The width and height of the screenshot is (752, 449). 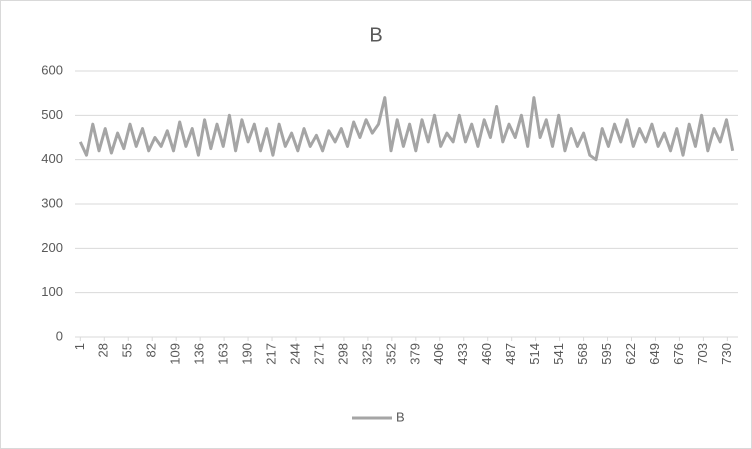 I want to click on x-tick-label: 730, so click(x=726, y=354).